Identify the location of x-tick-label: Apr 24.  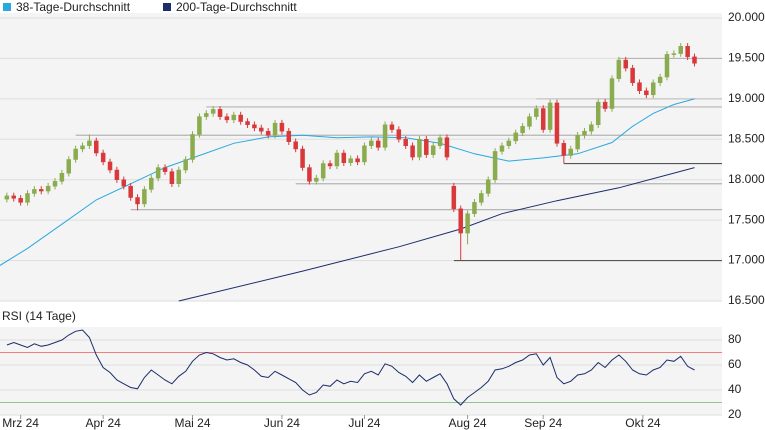
(103, 423).